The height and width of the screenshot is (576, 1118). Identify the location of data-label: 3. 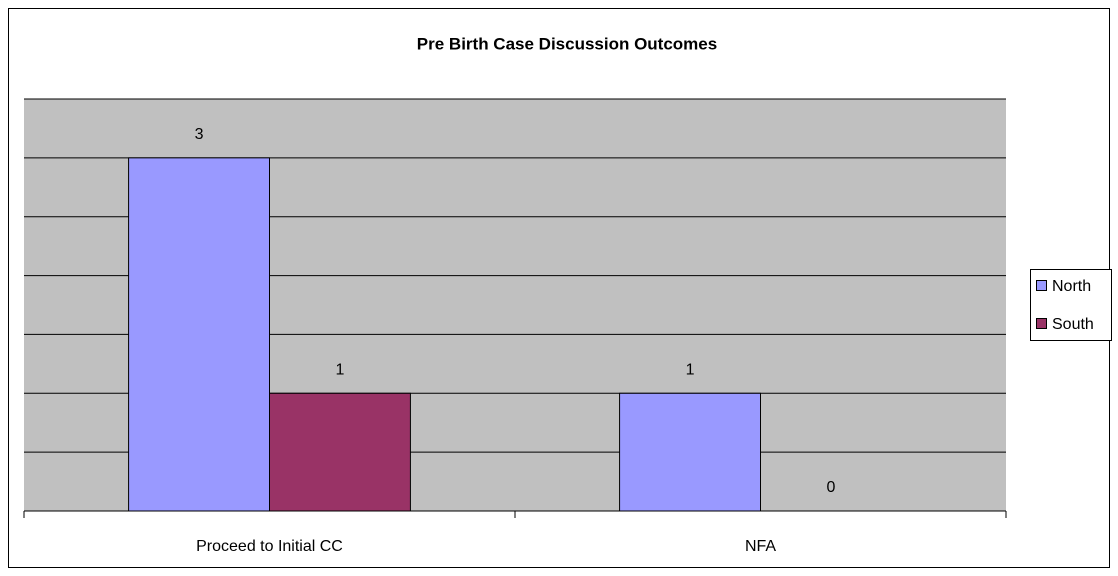
(199, 134).